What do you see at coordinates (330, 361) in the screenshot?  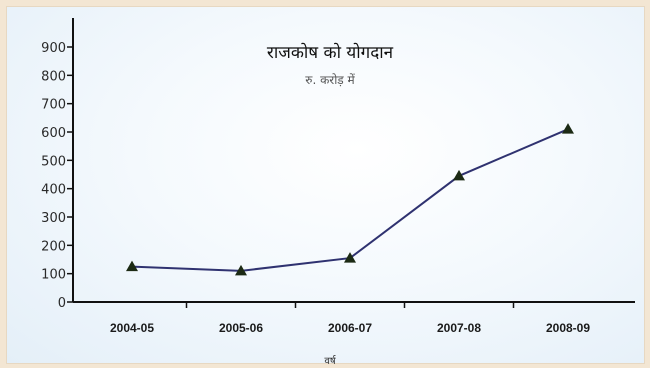 I see `x-axis-label: वर्ष` at bounding box center [330, 361].